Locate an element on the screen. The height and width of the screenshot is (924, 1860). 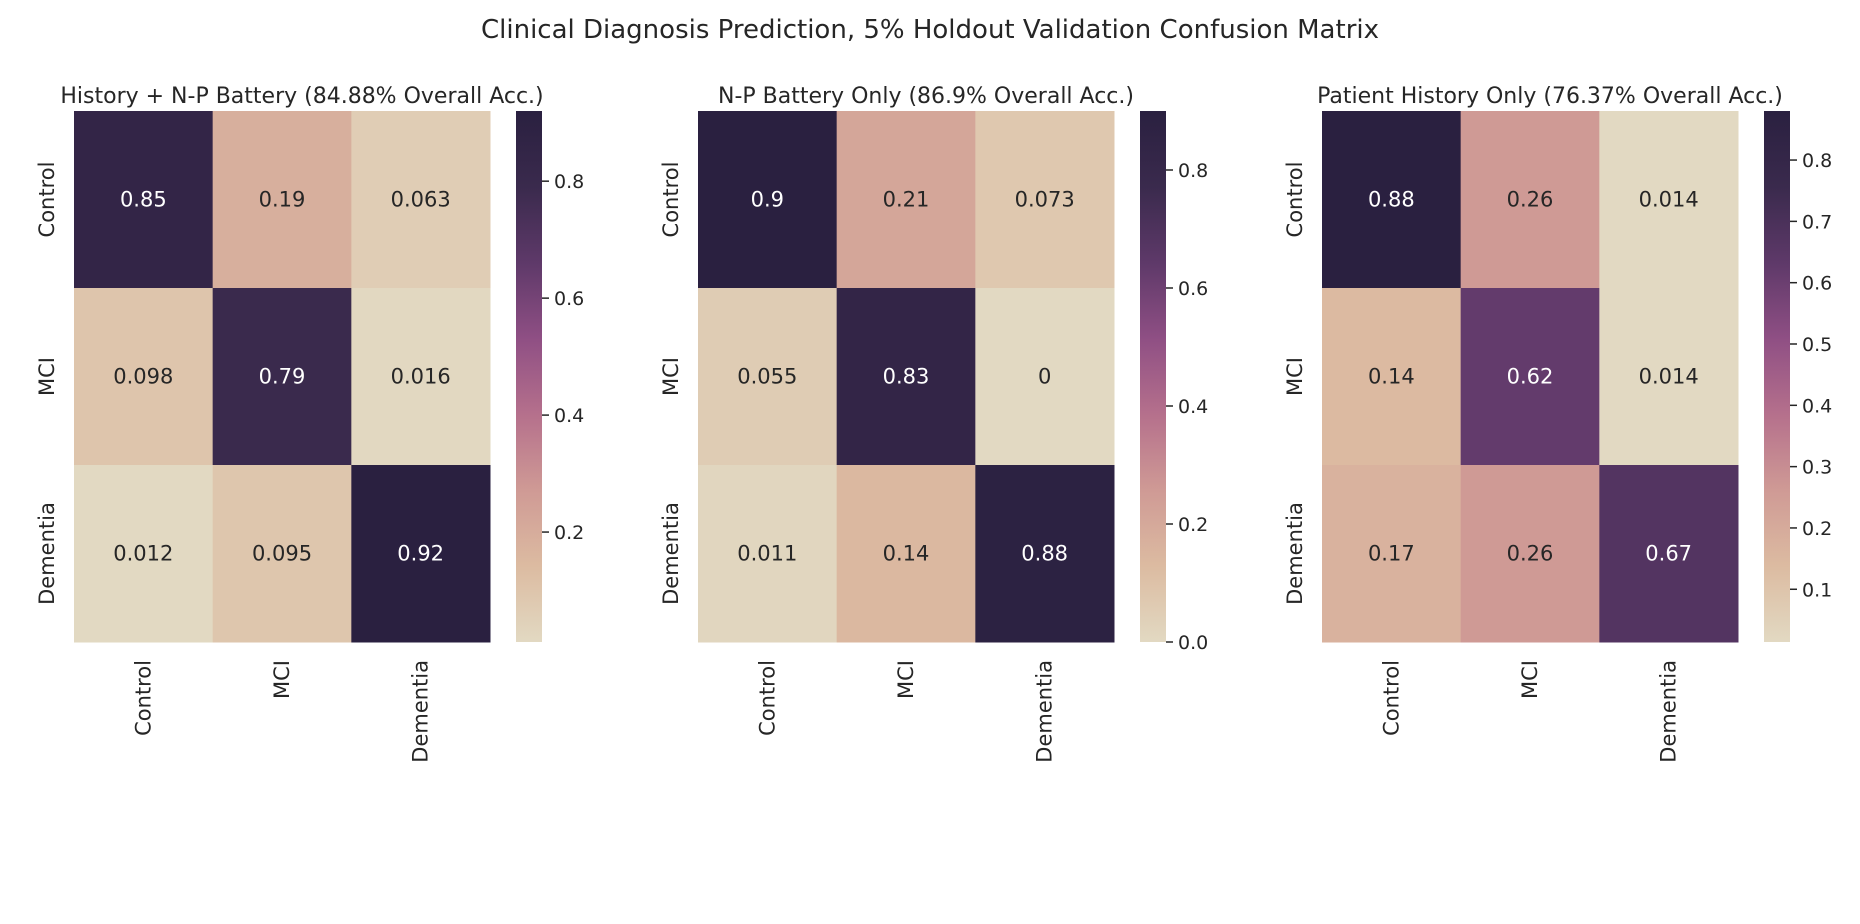
colorbar-tick-label: 0.5 is located at coordinates (1817, 345).